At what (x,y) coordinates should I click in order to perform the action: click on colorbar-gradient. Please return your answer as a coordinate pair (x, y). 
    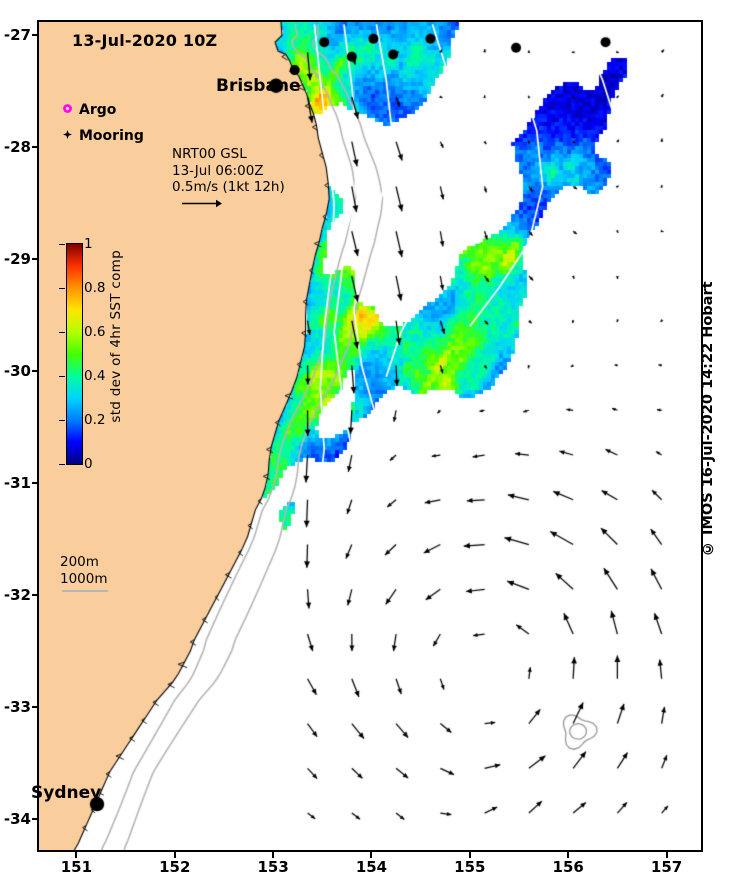
    Looking at the image, I should click on (74, 354).